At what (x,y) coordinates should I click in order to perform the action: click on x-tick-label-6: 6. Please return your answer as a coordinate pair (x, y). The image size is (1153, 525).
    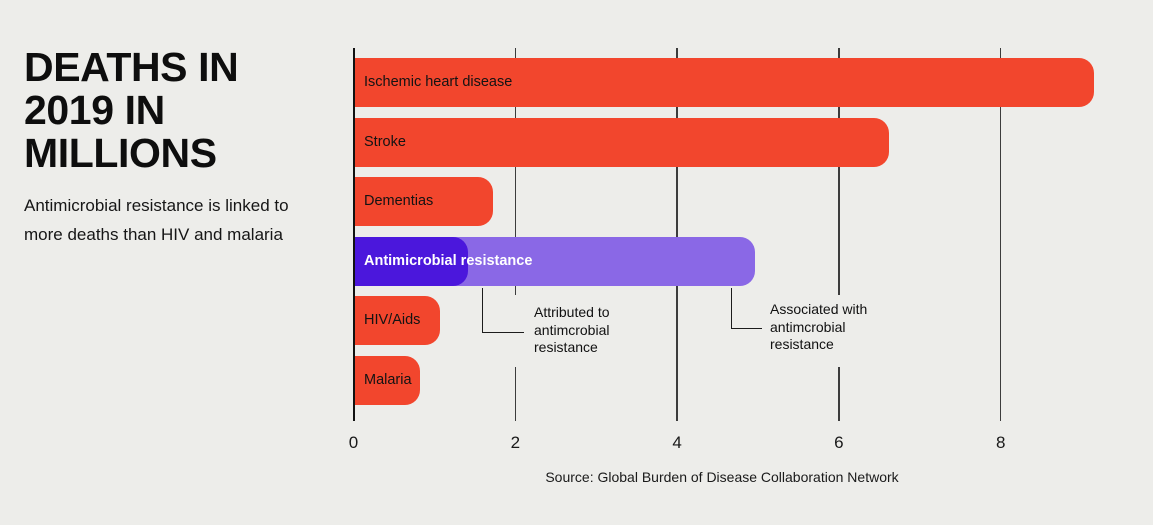
    Looking at the image, I should click on (839, 442).